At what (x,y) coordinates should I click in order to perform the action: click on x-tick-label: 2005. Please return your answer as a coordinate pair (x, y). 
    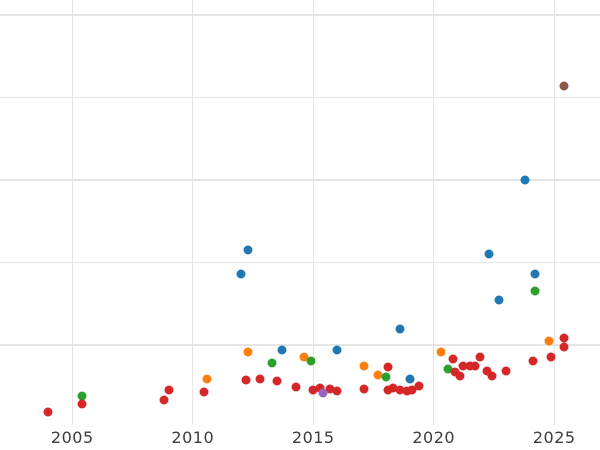
    Looking at the image, I should click on (72, 437).